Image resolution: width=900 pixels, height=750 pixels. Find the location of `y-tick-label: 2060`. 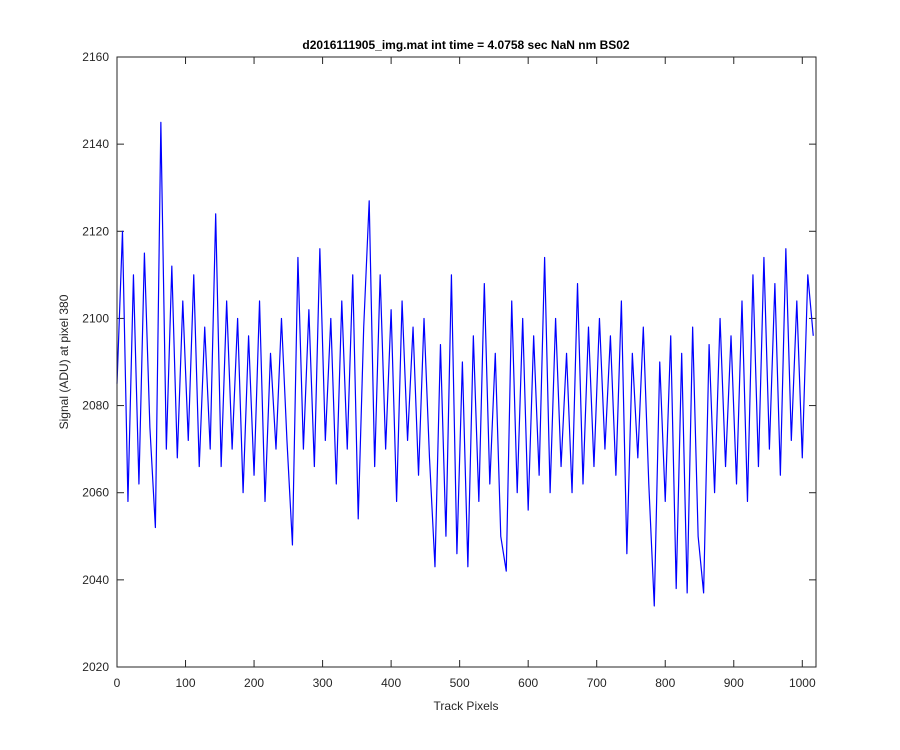

y-tick-label: 2060 is located at coordinates (95, 493).